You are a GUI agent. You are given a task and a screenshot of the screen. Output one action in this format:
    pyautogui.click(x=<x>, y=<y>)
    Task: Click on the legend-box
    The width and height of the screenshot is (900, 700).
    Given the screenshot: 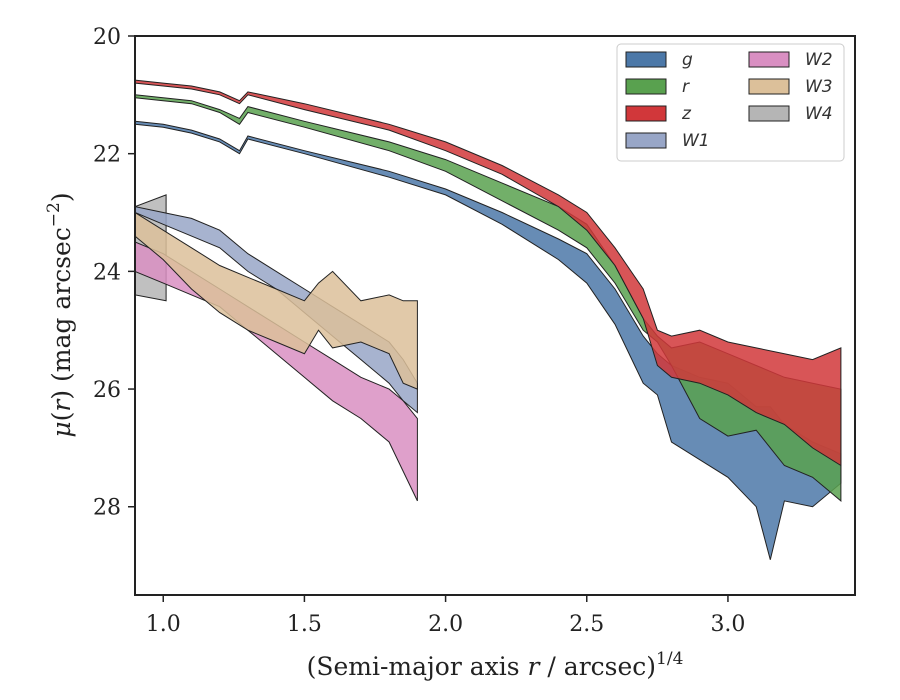 What is the action you would take?
    pyautogui.click(x=730, y=102)
    